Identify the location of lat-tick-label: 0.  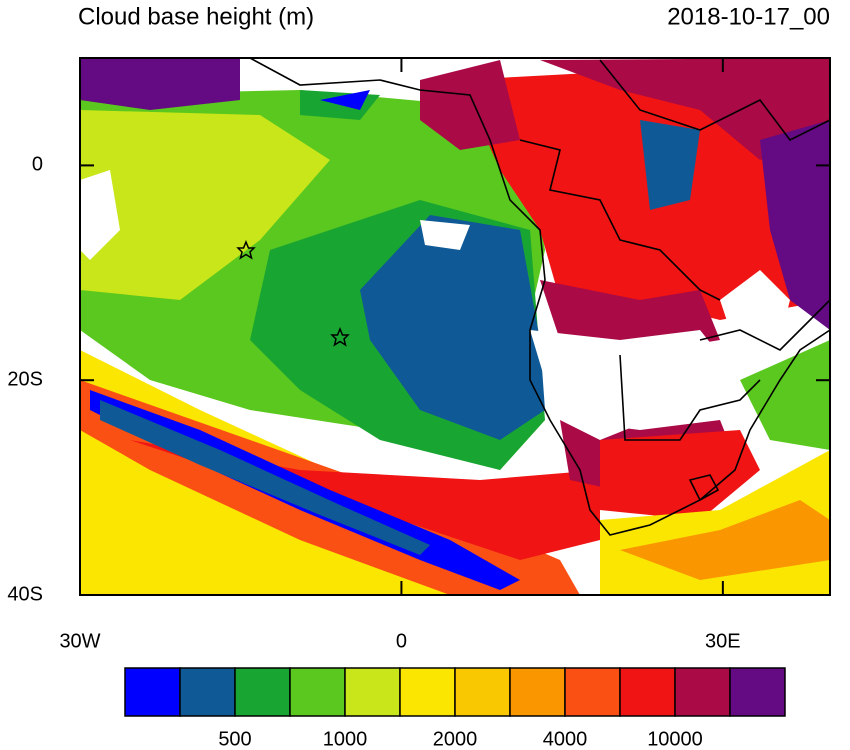
(37, 165).